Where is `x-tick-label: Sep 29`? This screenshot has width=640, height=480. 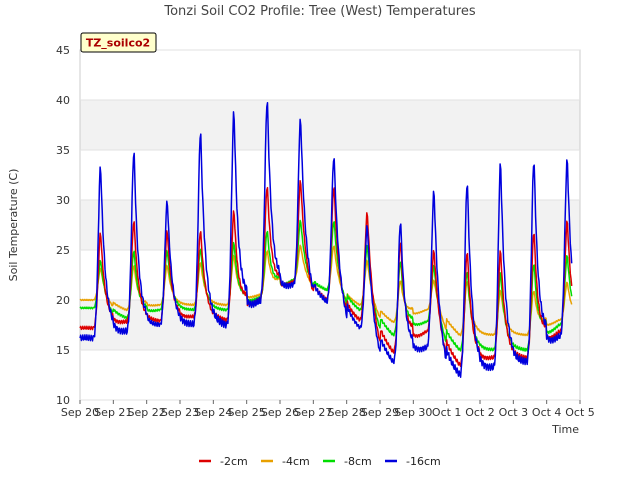 x-tick-label: Sep 29 is located at coordinates (380, 412).